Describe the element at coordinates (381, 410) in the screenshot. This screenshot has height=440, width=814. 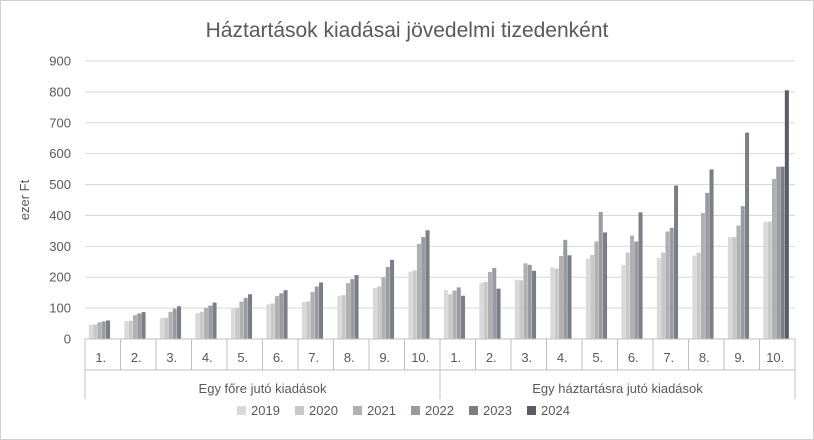
I see `legend-label: 2021` at that location.